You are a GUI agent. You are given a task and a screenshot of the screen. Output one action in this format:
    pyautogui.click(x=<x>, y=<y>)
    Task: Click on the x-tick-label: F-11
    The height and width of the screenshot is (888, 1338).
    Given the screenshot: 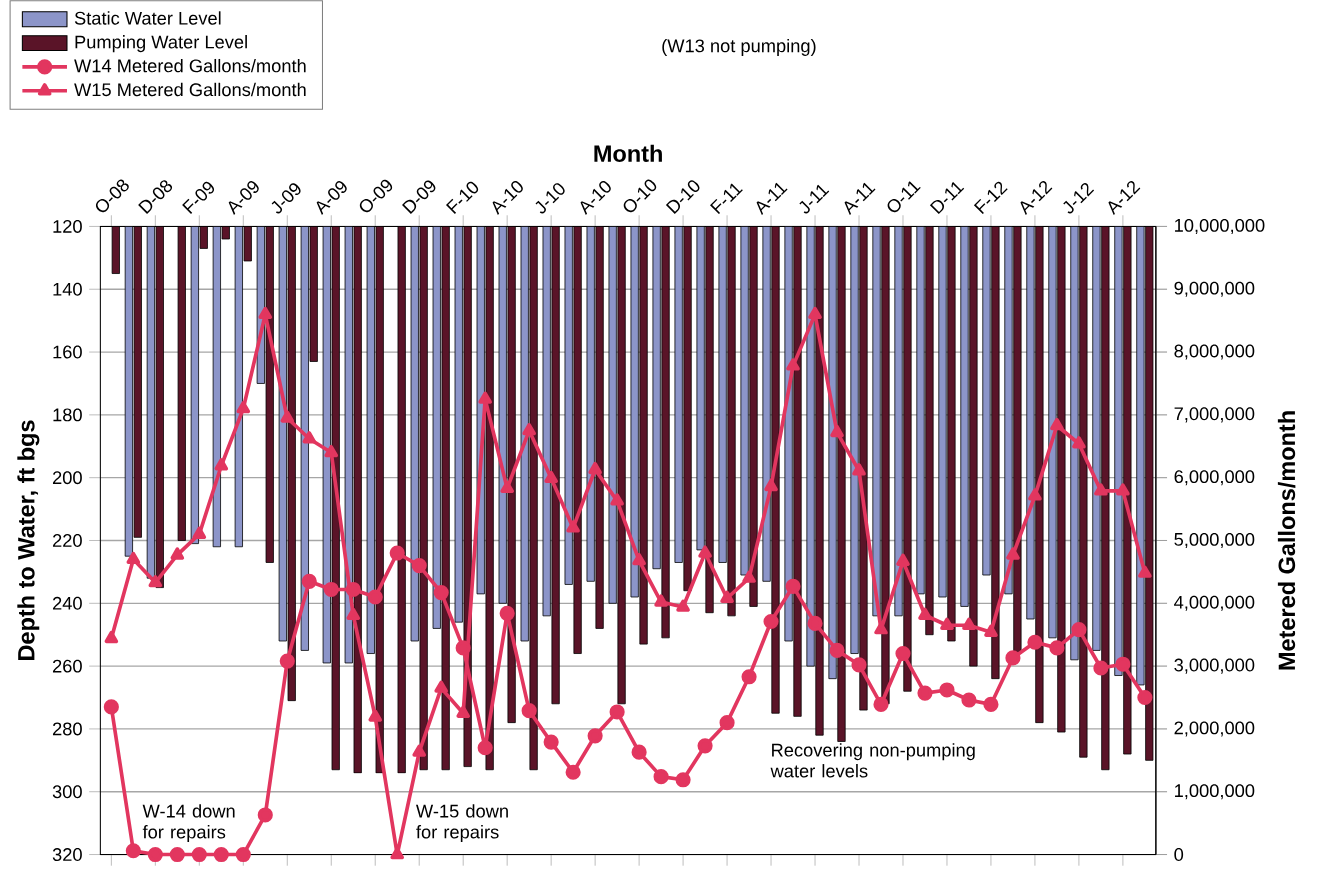 What is the action you would take?
    pyautogui.click(x=726, y=199)
    